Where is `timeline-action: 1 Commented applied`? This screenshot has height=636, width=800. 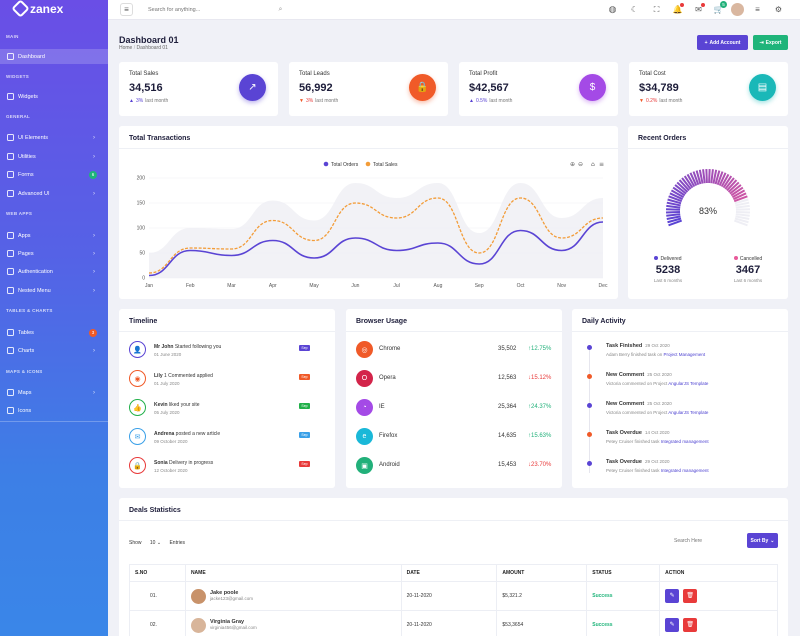
timeline-action: 1 Commented applied is located at coordinates (188, 376).